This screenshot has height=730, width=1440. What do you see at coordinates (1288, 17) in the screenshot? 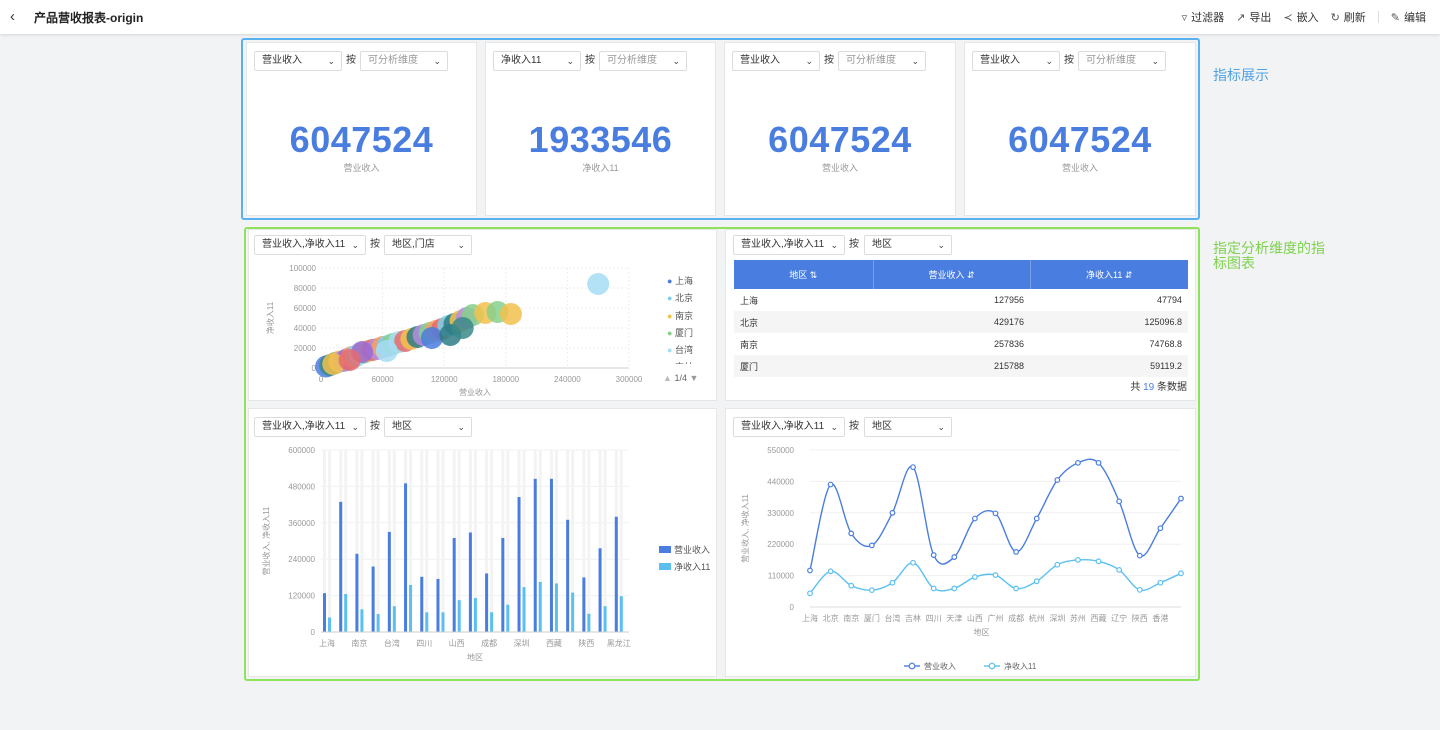
I see `share-icon: ≺` at bounding box center [1288, 17].